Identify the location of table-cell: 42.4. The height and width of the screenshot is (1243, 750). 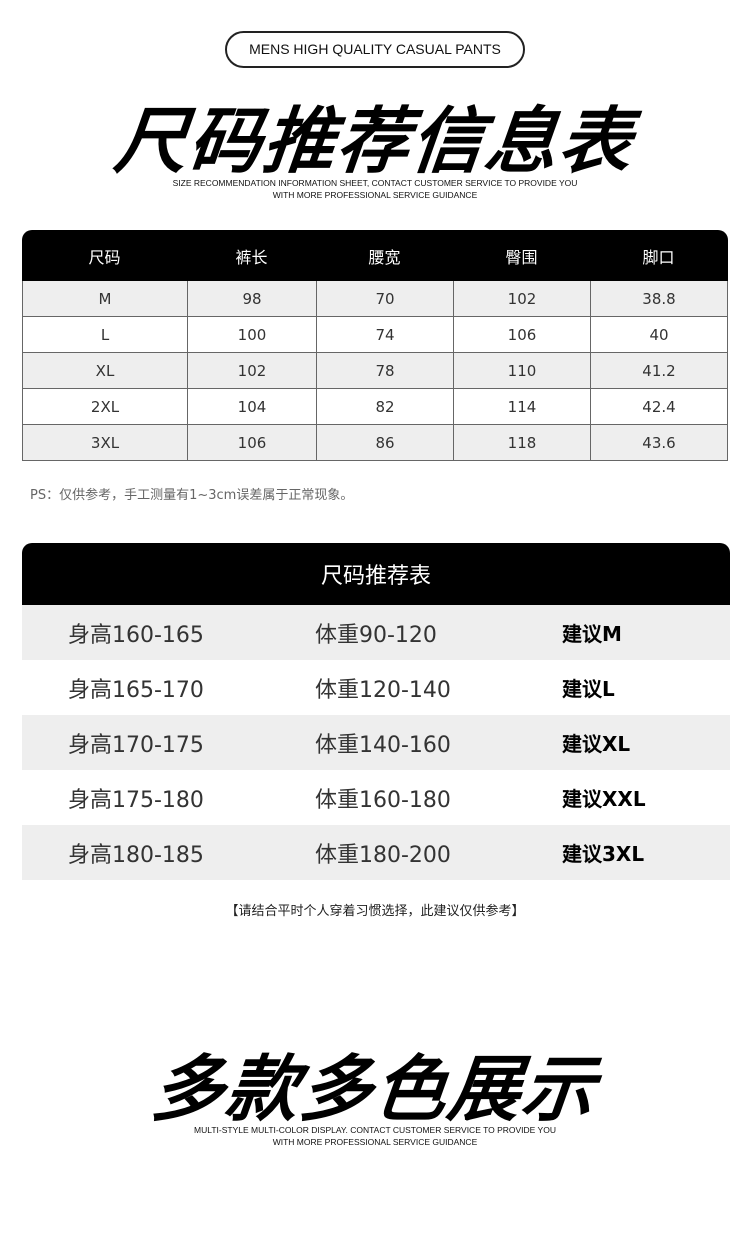
(659, 406).